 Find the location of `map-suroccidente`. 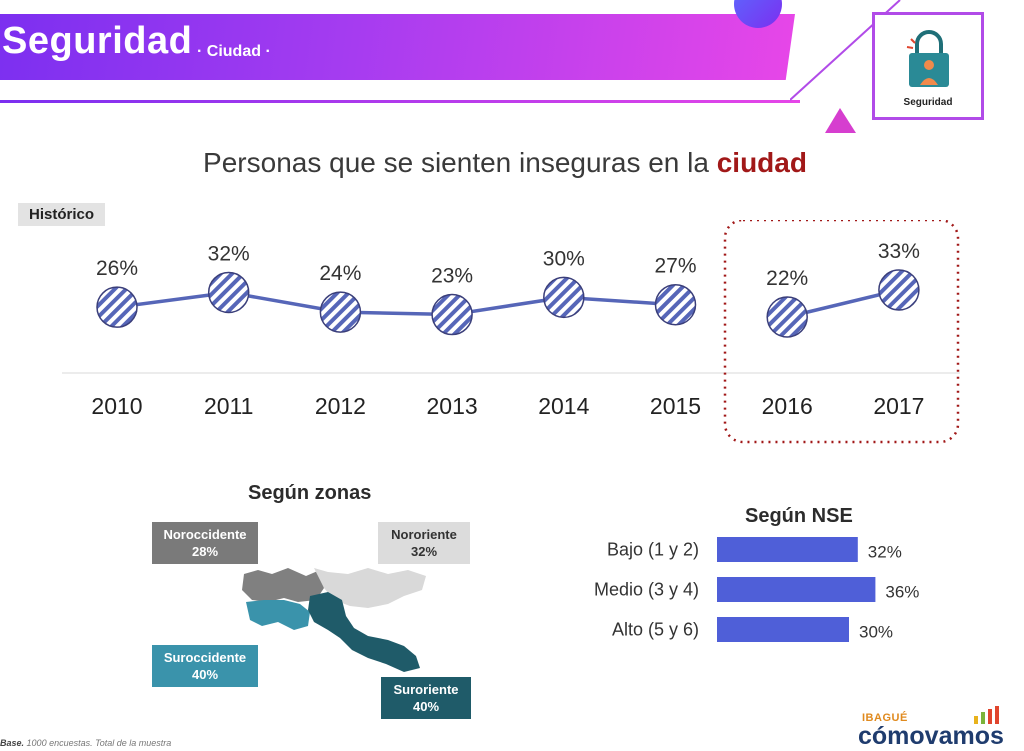

map-suroccidente is located at coordinates (278, 615).